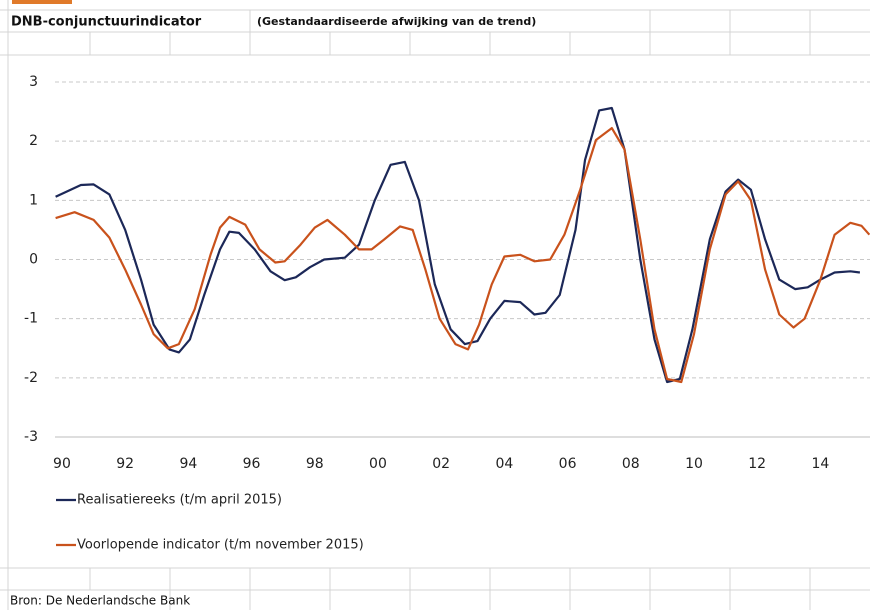 The width and height of the screenshot is (870, 610). I want to click on x-tick-label: 96, so click(252, 464).